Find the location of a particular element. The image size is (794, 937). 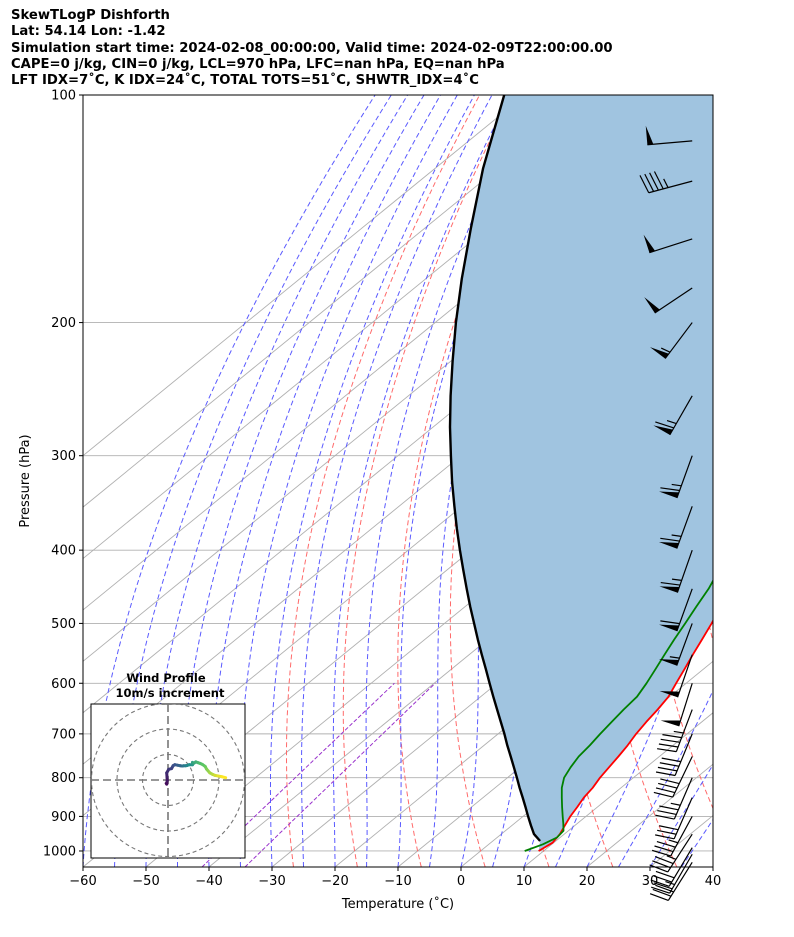

x-tick-label: −40 is located at coordinates (208, 881).